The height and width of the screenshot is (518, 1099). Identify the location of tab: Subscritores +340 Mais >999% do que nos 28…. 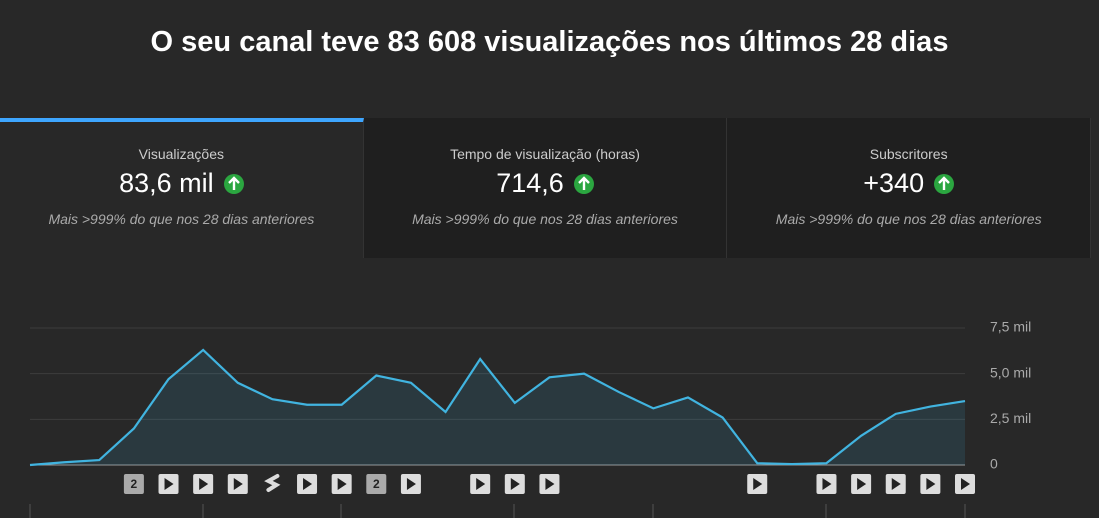
(909, 188).